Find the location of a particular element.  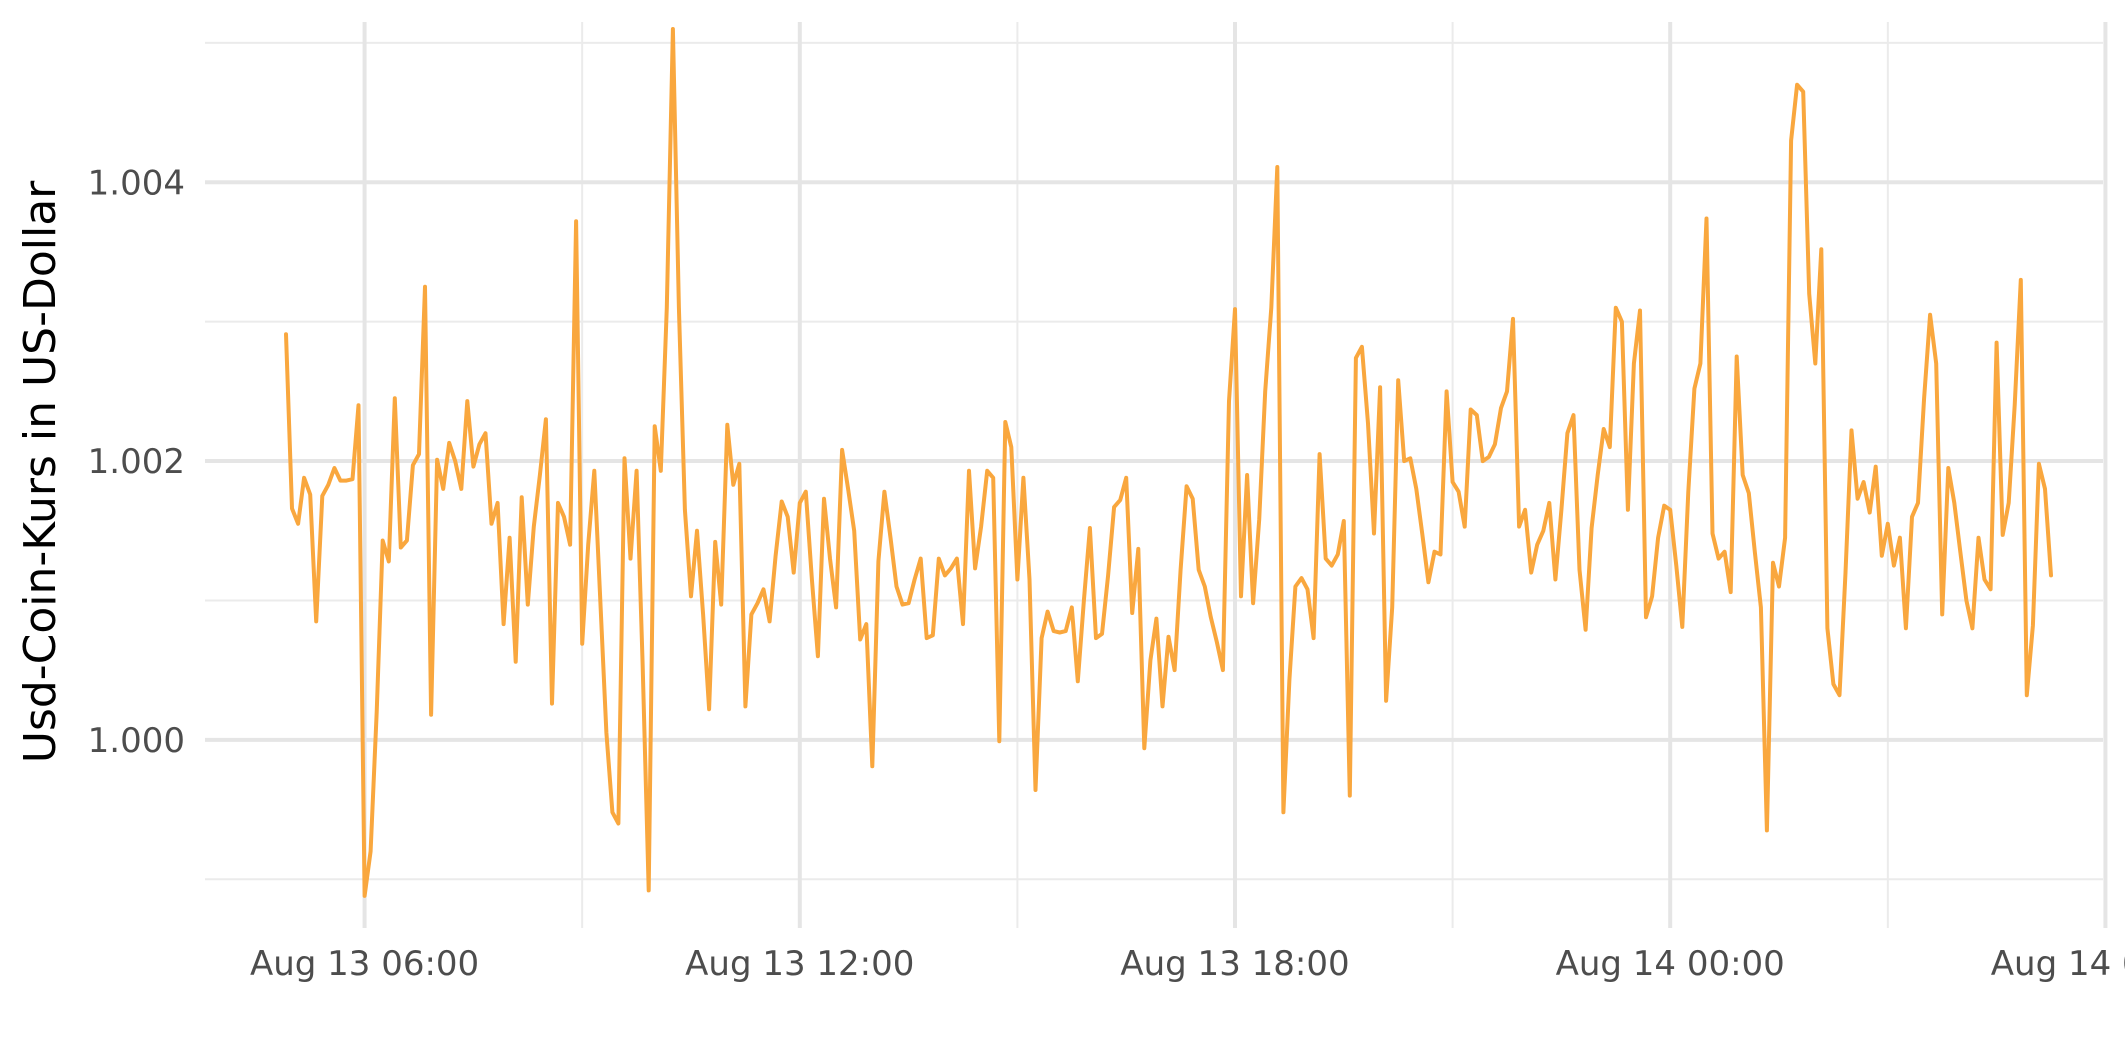

y-axis-tick-labels: 1.000 1.002 1.004 is located at coordinates (136, 462).